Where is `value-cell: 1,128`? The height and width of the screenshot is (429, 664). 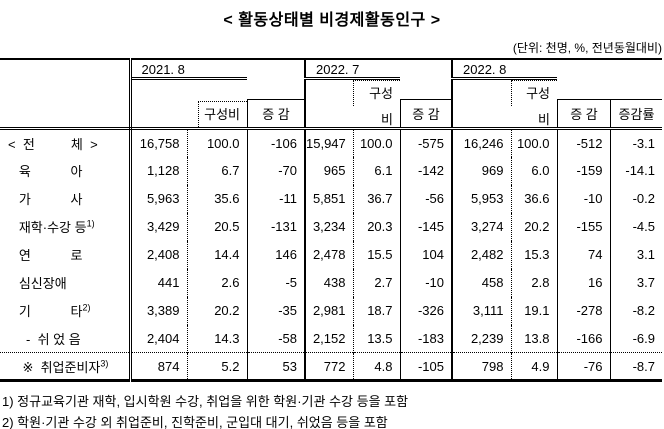
value-cell: 1,128 is located at coordinates (163, 170).